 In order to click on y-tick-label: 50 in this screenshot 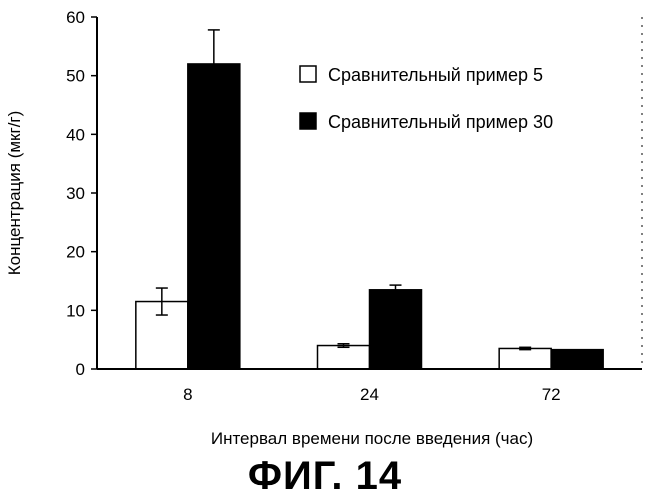, I will do `click(75, 76)`.